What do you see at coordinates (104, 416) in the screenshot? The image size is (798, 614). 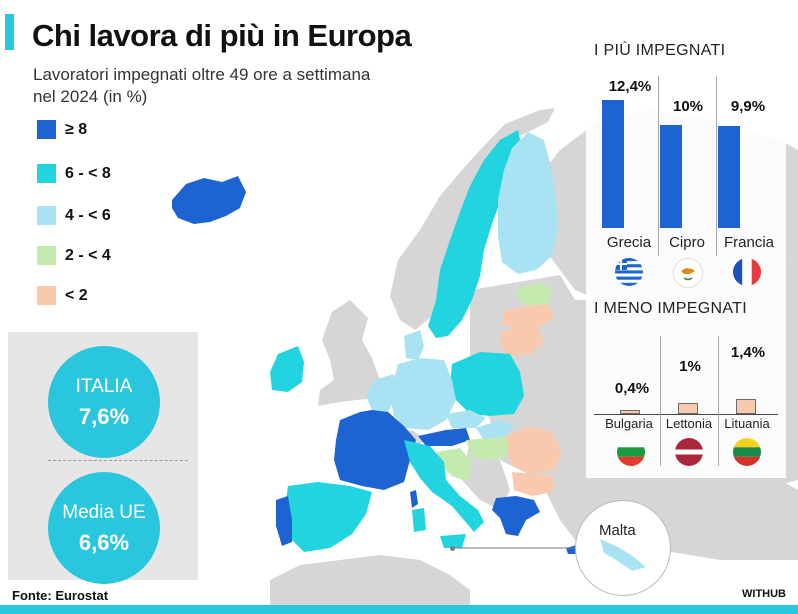 I see `italia-value: 7,6%` at bounding box center [104, 416].